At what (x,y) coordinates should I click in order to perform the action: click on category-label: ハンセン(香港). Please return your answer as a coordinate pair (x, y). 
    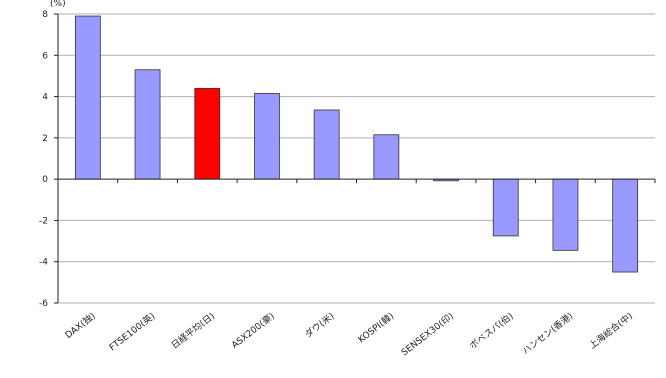
    Looking at the image, I should click on (547, 333).